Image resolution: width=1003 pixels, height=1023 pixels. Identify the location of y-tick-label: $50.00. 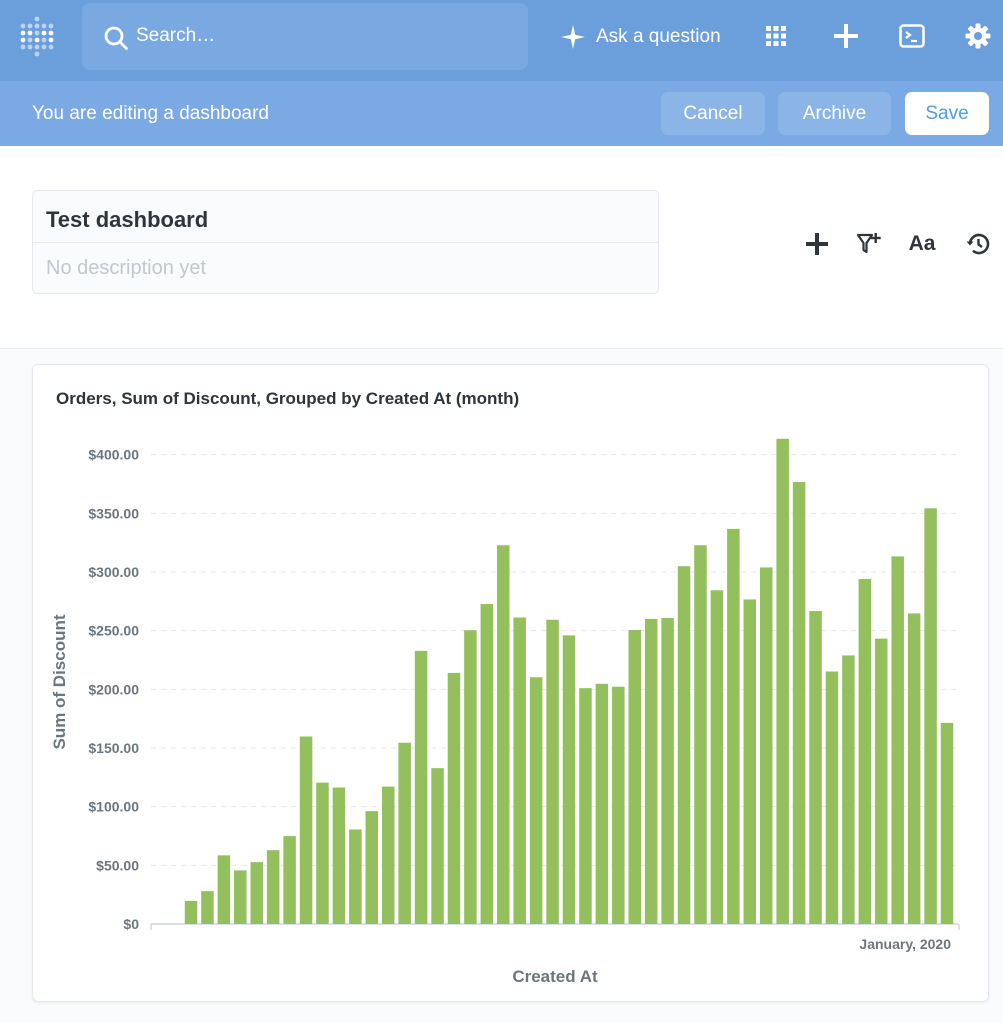
(117, 865).